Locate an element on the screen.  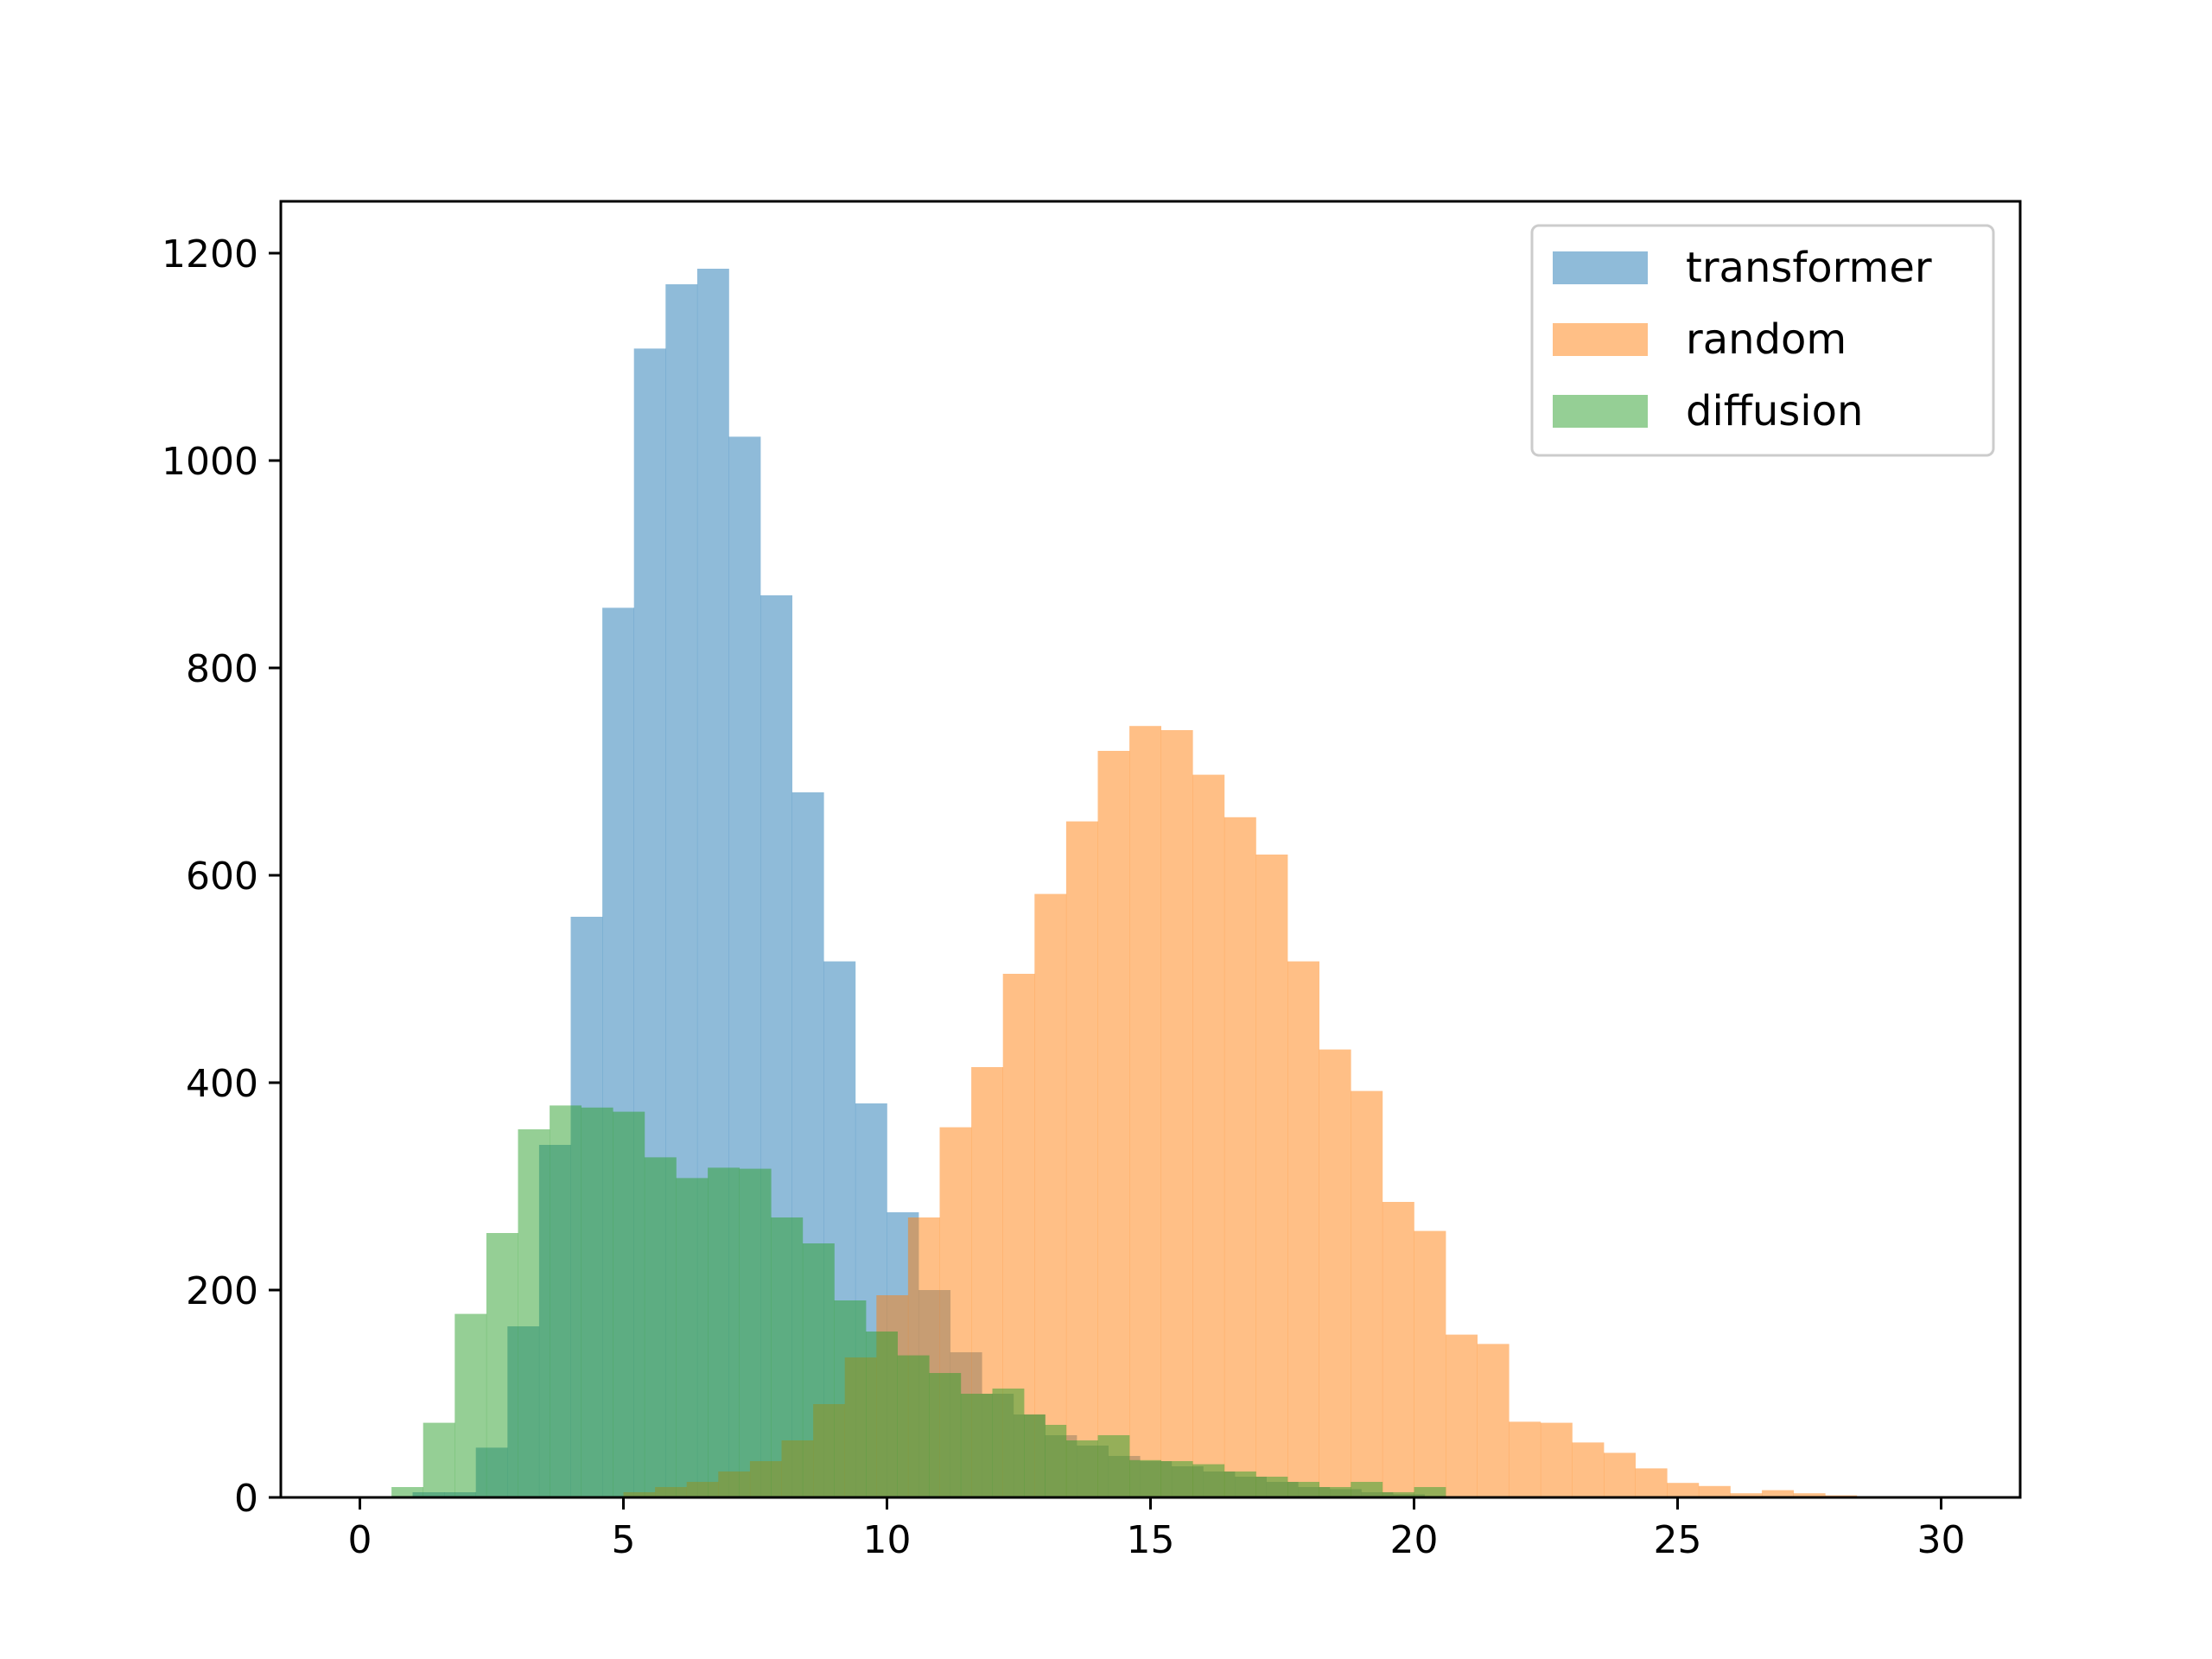
x-tick-label: 5 is located at coordinates (624, 1540).